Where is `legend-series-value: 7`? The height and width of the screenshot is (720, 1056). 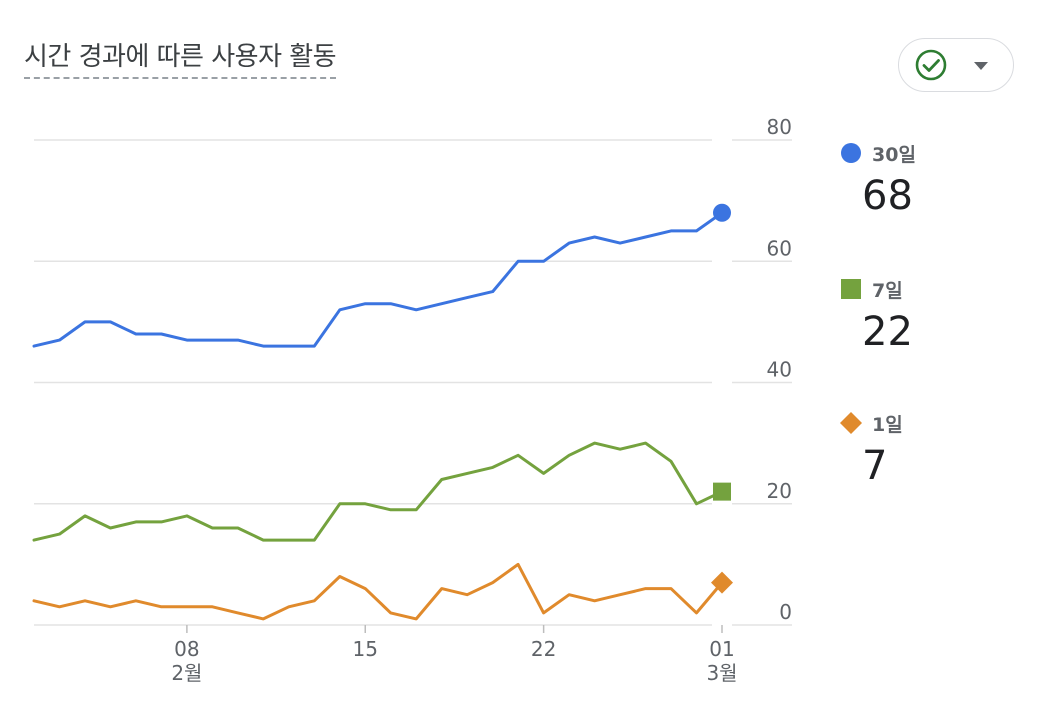 legend-series-value: 7 is located at coordinates (875, 466).